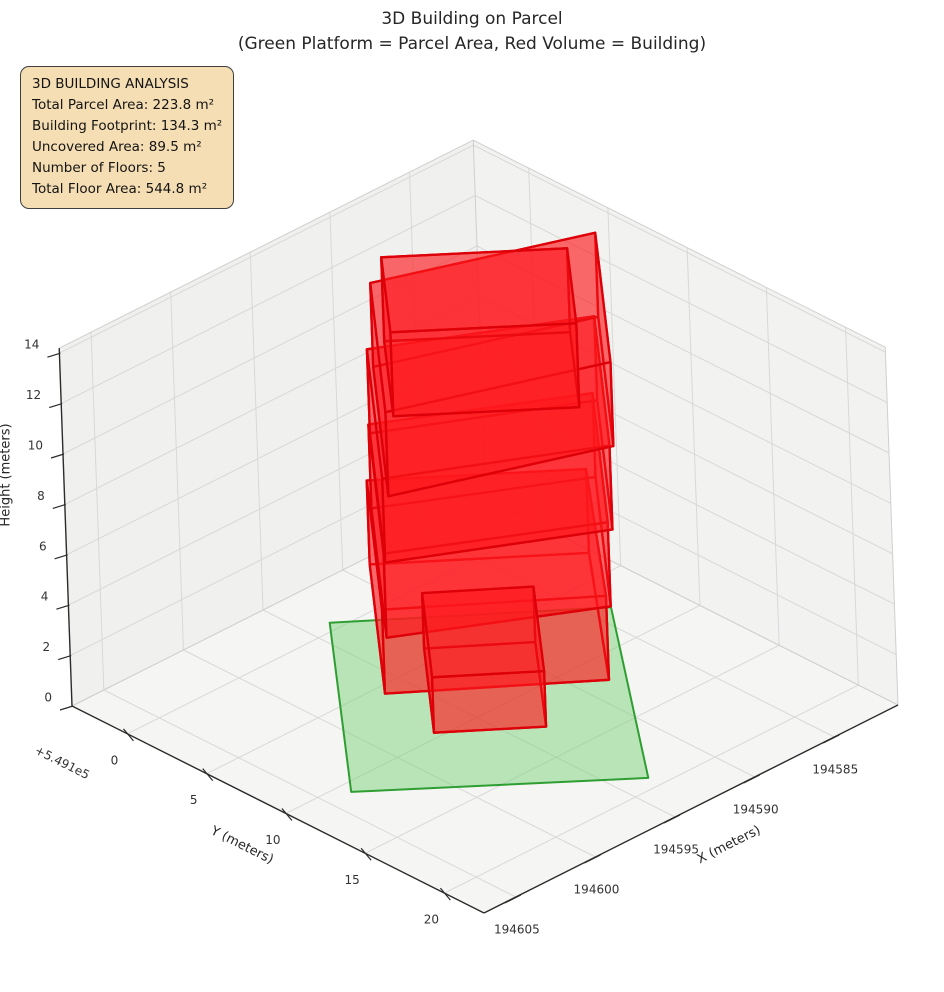  Describe the element at coordinates (272, 840) in the screenshot. I see `y-tick-label: 10` at that location.